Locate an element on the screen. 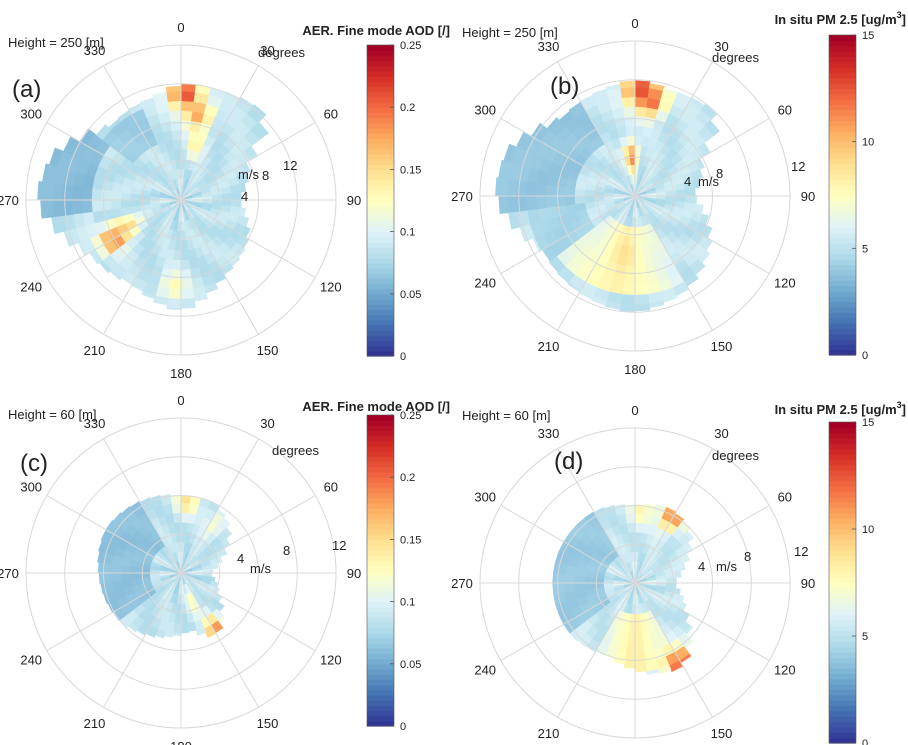 Image resolution: width=908 pixels, height=745 pixels. colorbar-title: In situ PM 2.5 [ug/m3] is located at coordinates (840, 18).